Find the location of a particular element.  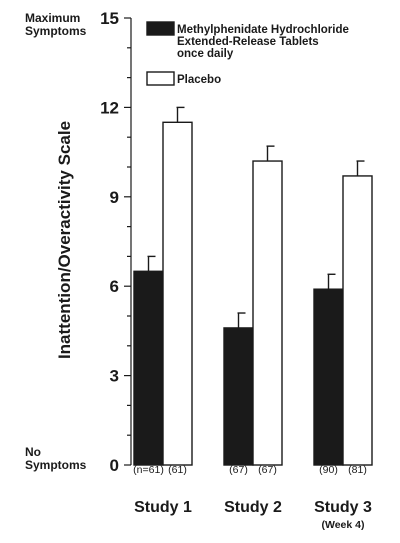

y-bottom-note-line-2: Symptoms is located at coordinates (56, 465).